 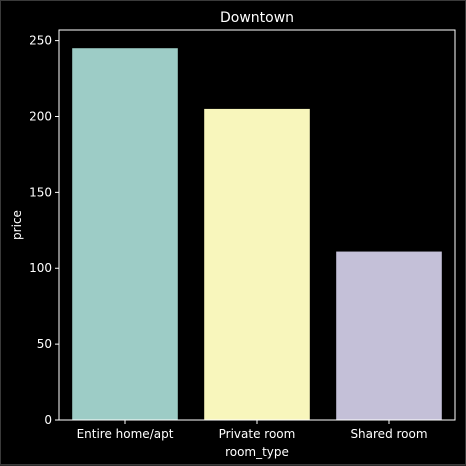 I want to click on y-tick-label: 0, so click(x=48, y=420).